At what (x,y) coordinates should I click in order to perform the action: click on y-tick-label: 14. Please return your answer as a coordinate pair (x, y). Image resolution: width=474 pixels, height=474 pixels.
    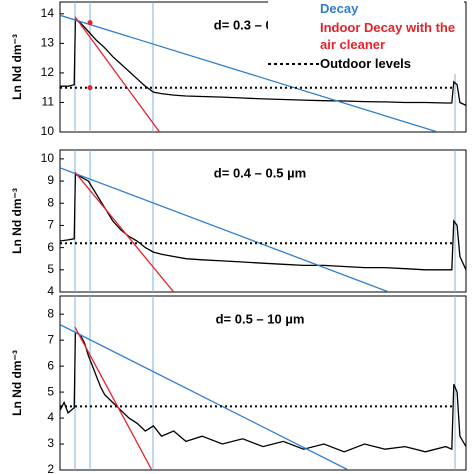
    Looking at the image, I should click on (48, 13).